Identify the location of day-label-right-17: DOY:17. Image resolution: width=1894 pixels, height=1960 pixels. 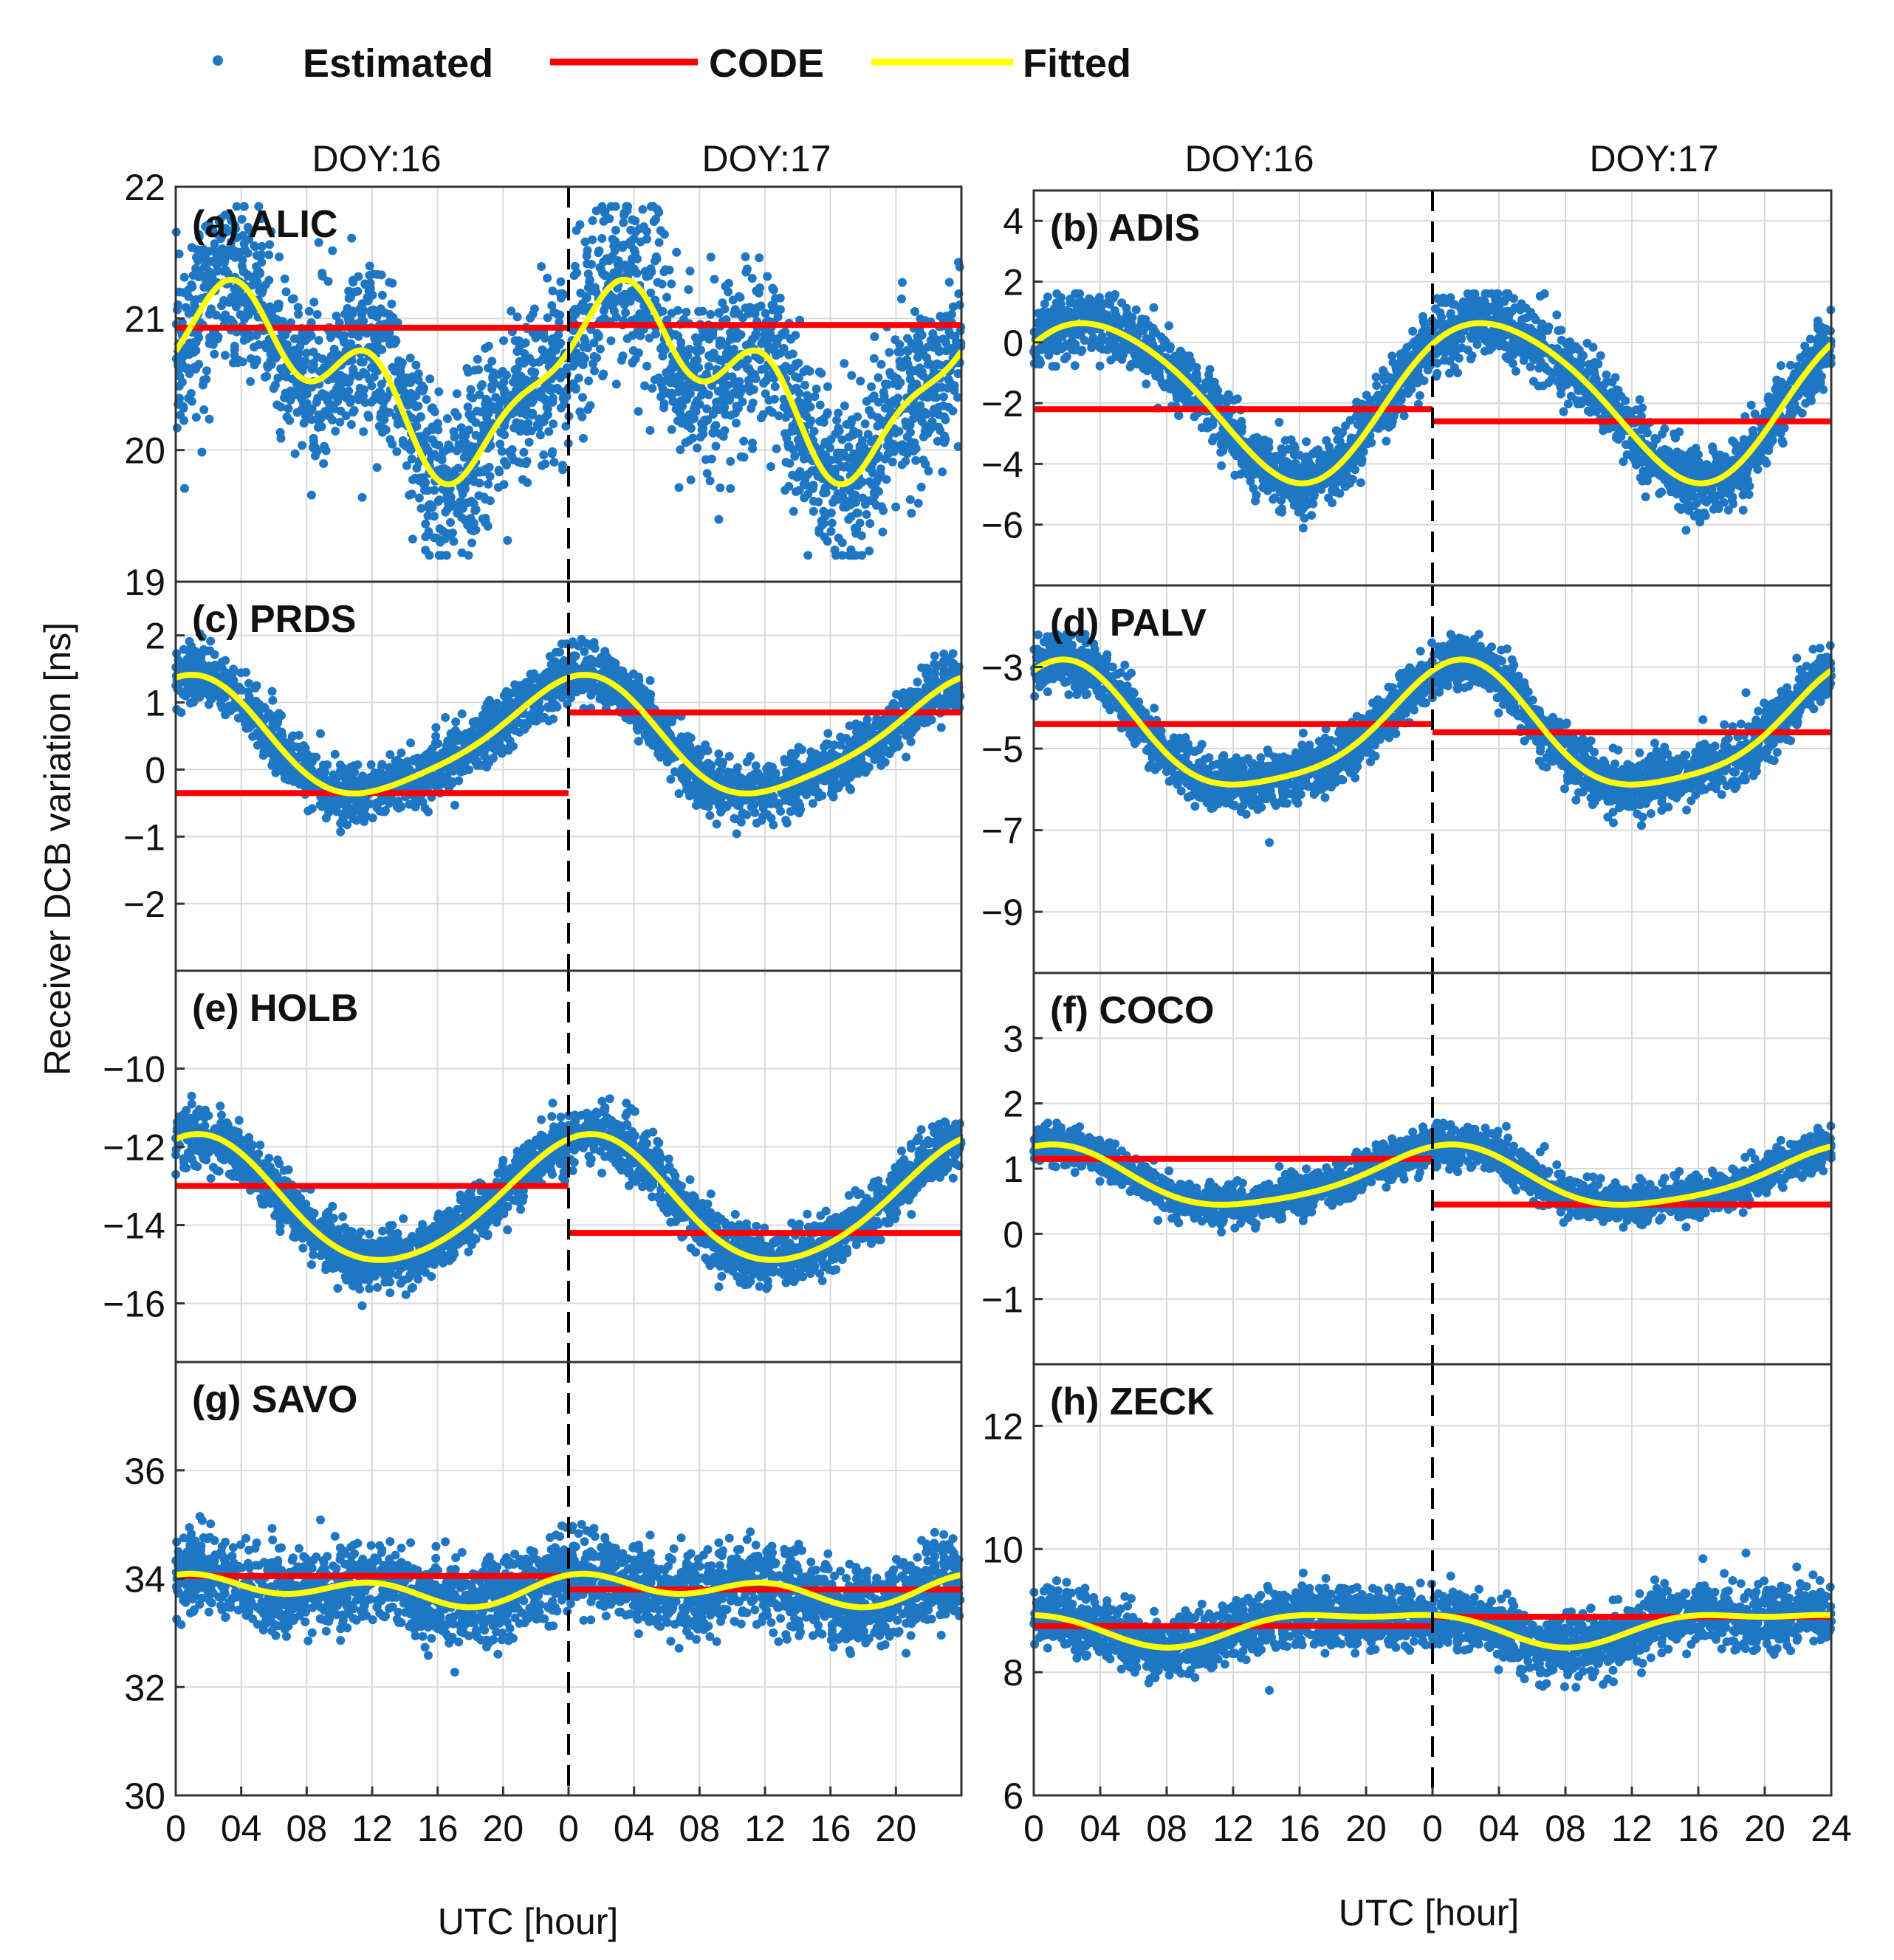
(1653, 158).